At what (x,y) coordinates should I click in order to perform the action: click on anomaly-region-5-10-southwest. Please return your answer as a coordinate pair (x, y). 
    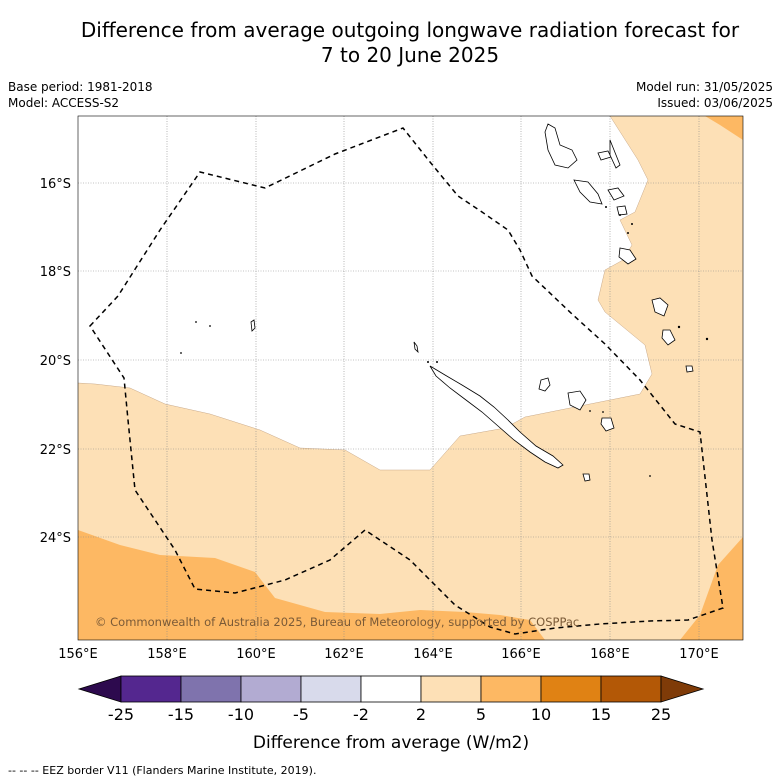
    Looking at the image, I should click on (311, 585).